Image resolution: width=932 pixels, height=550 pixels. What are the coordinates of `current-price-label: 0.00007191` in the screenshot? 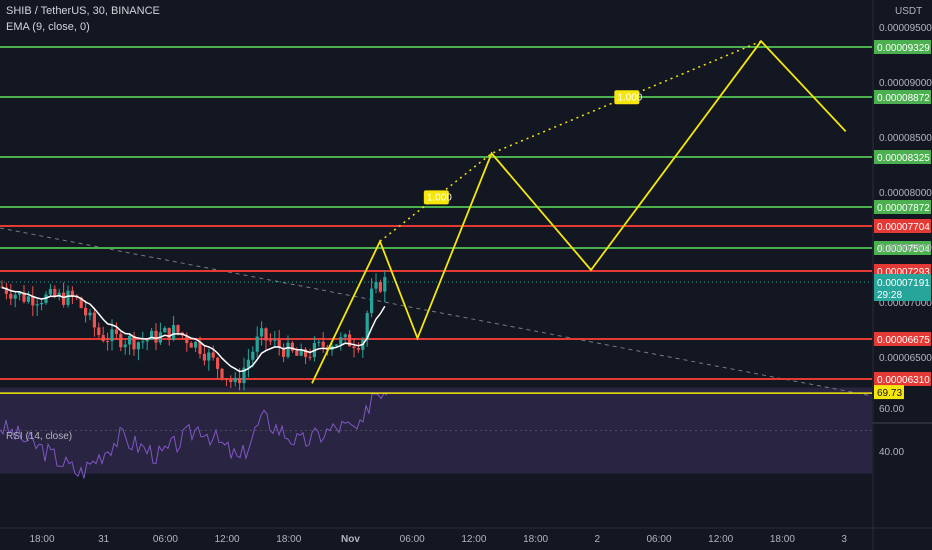 It's located at (903, 283).